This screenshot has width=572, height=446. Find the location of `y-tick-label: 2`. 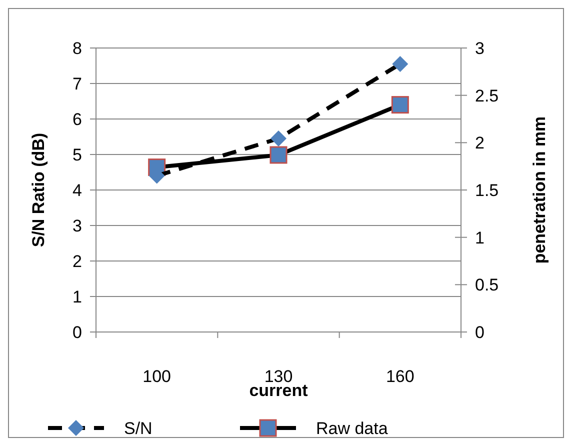

y-tick-label: 2 is located at coordinates (77, 261).